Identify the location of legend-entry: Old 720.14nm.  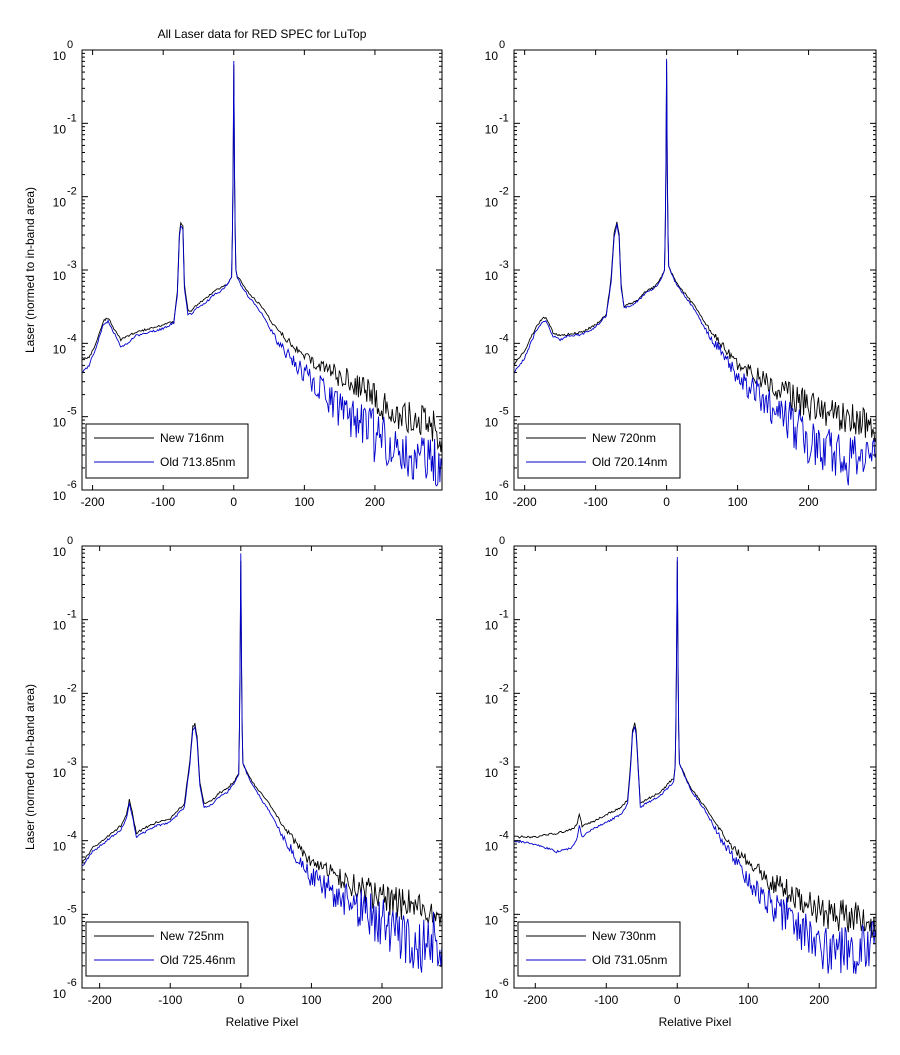
(629, 462).